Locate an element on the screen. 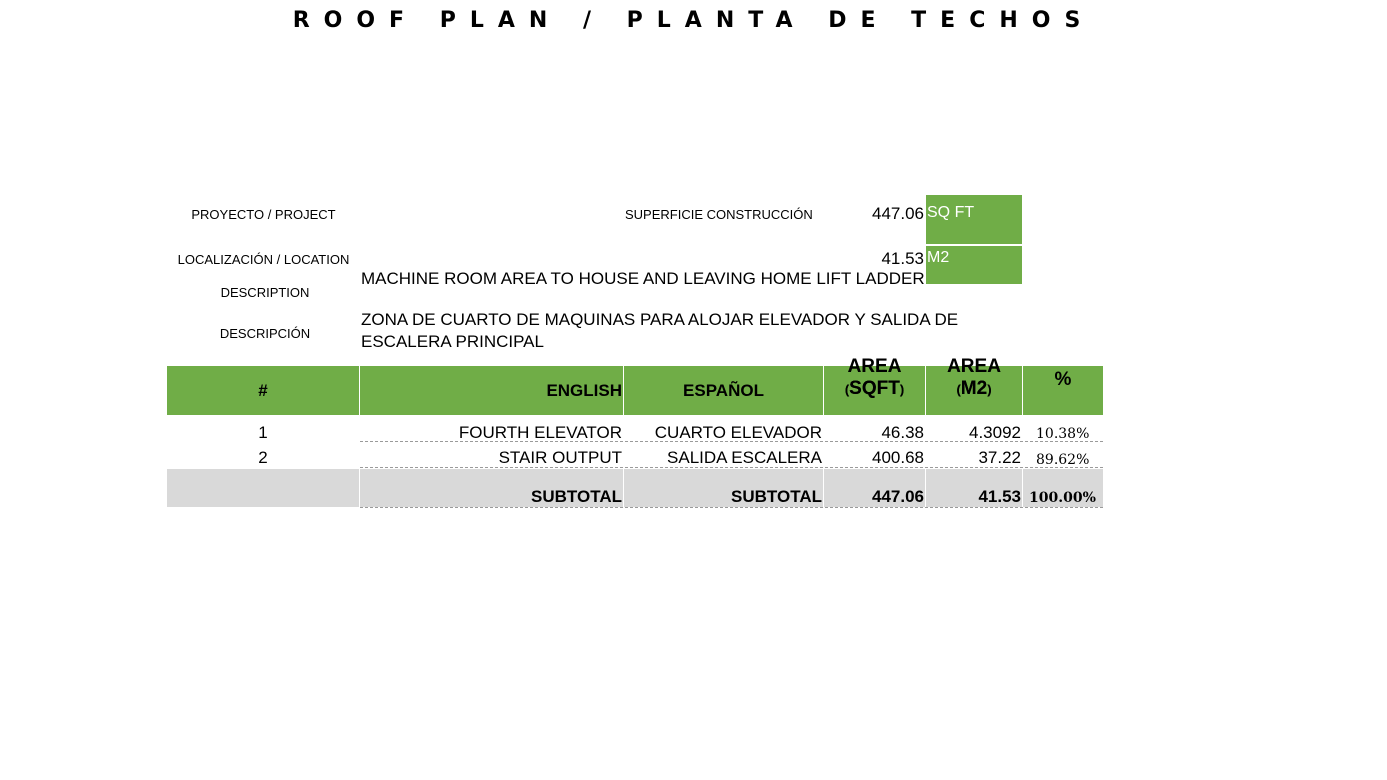 The height and width of the screenshot is (780, 1387). unit-sqft-box: SQ FT is located at coordinates (974, 219).